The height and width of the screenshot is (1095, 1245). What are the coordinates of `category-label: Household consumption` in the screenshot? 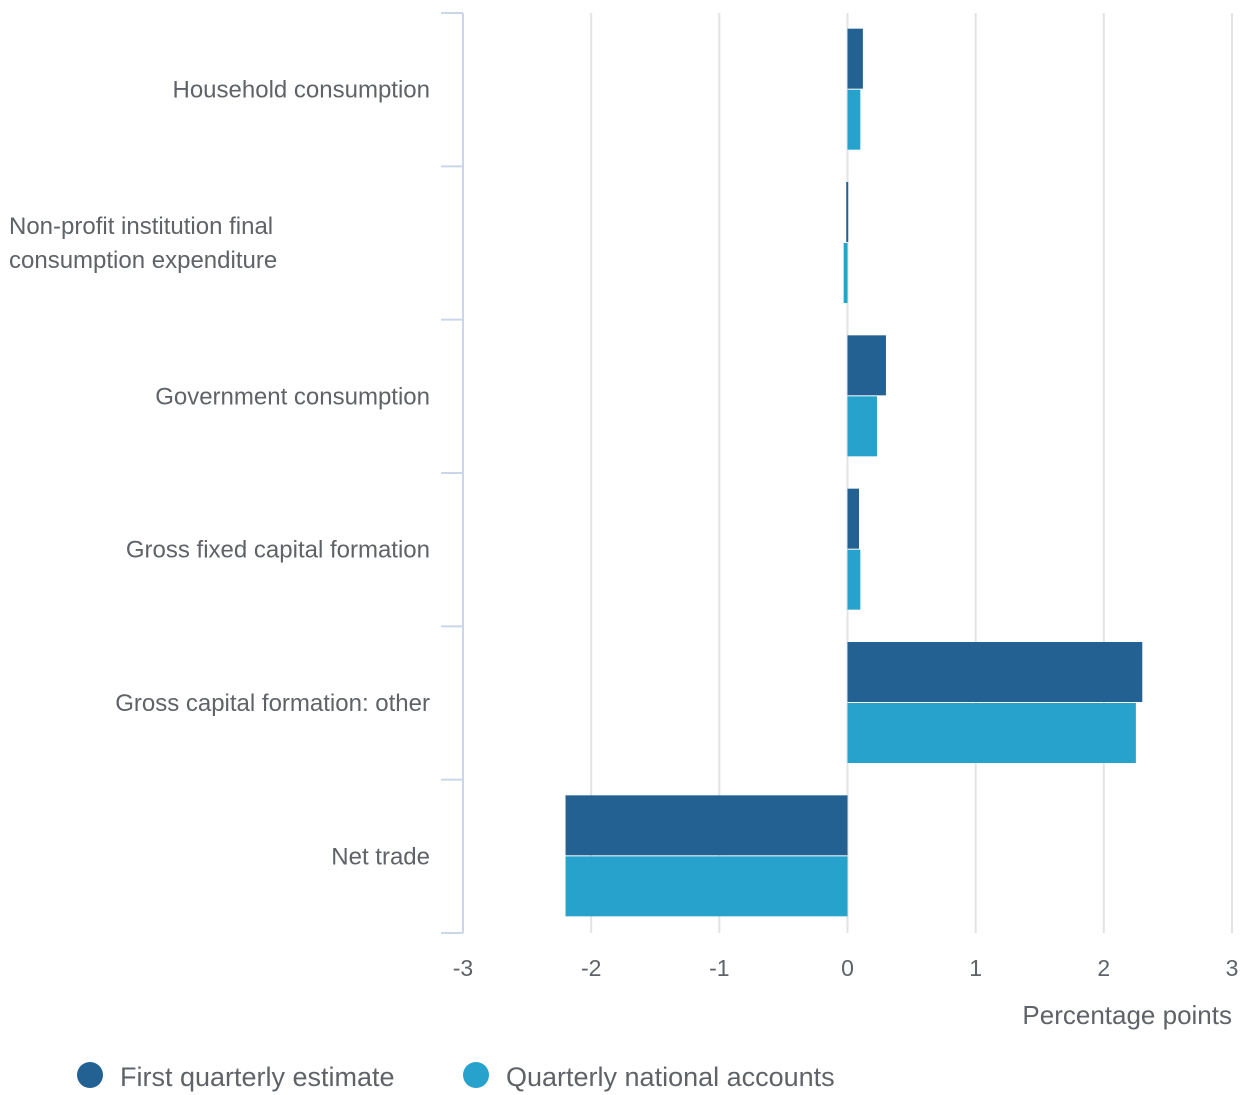 It's located at (302, 90).